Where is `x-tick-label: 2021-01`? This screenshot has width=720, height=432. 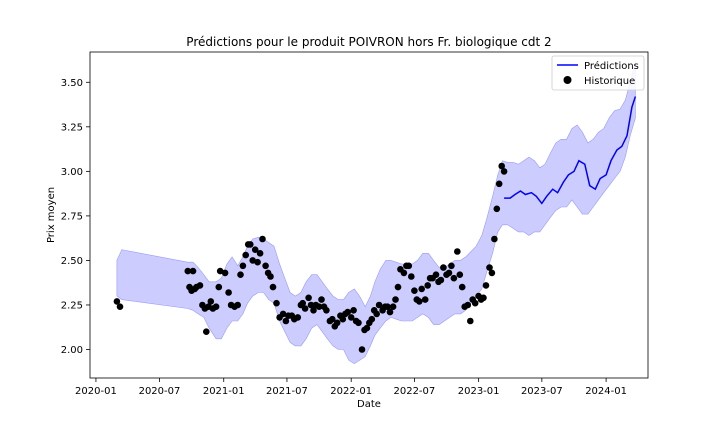
x-tick-label: 2021-01 is located at coordinates (224, 391).